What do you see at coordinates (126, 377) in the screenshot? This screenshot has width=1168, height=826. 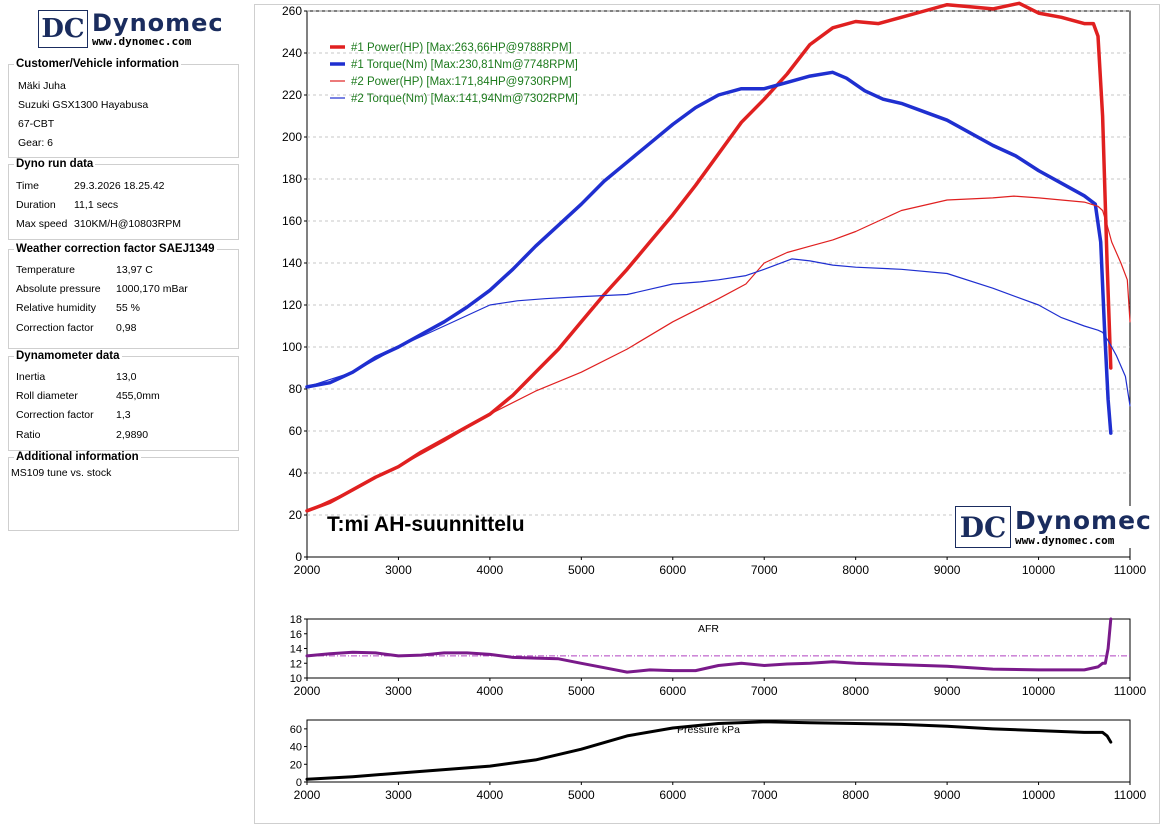 I see `dyno-value: 13,0` at bounding box center [126, 377].